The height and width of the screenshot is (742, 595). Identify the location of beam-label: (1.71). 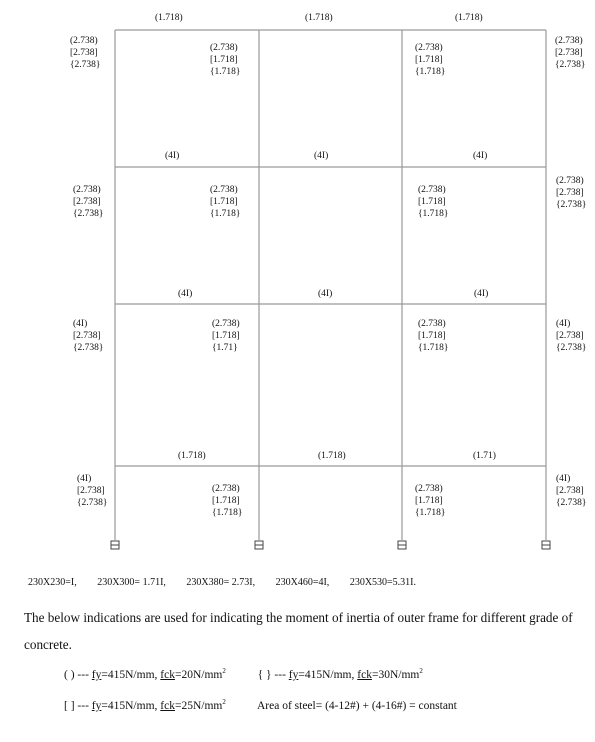
(484, 455).